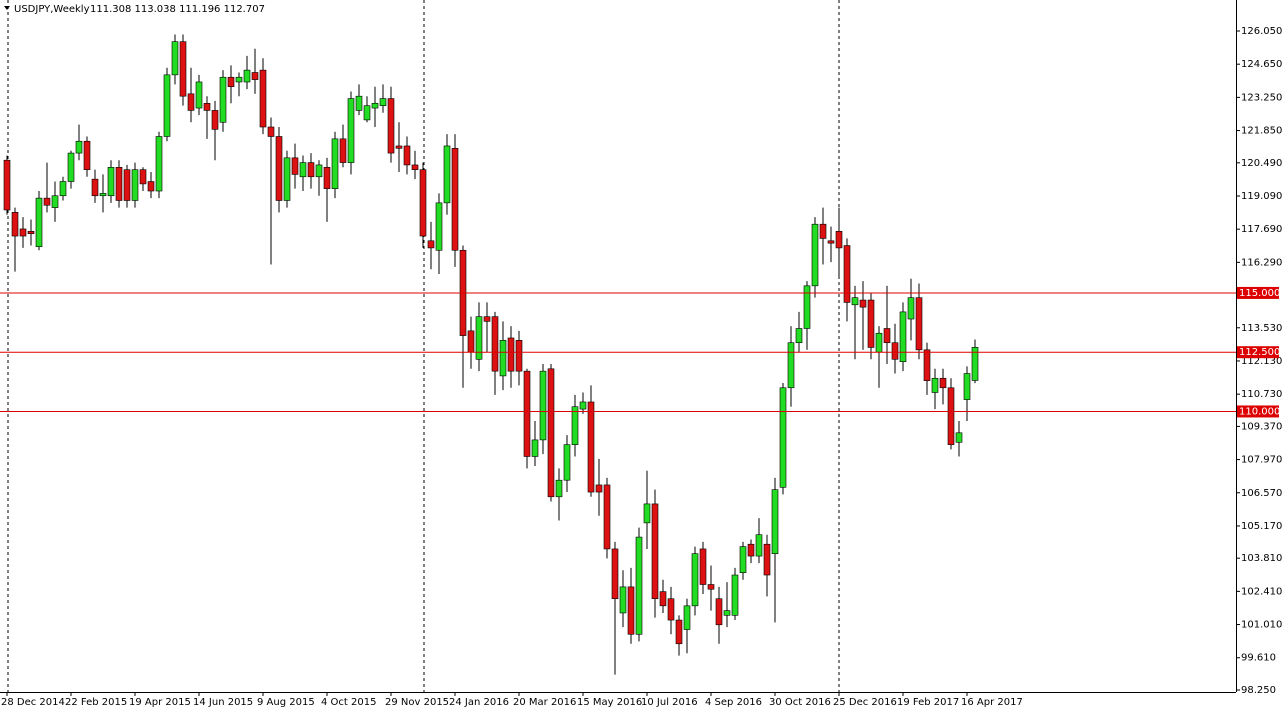 This screenshot has height=713, width=1282. I want to click on y-tick-label: 113.530, so click(1261, 328).